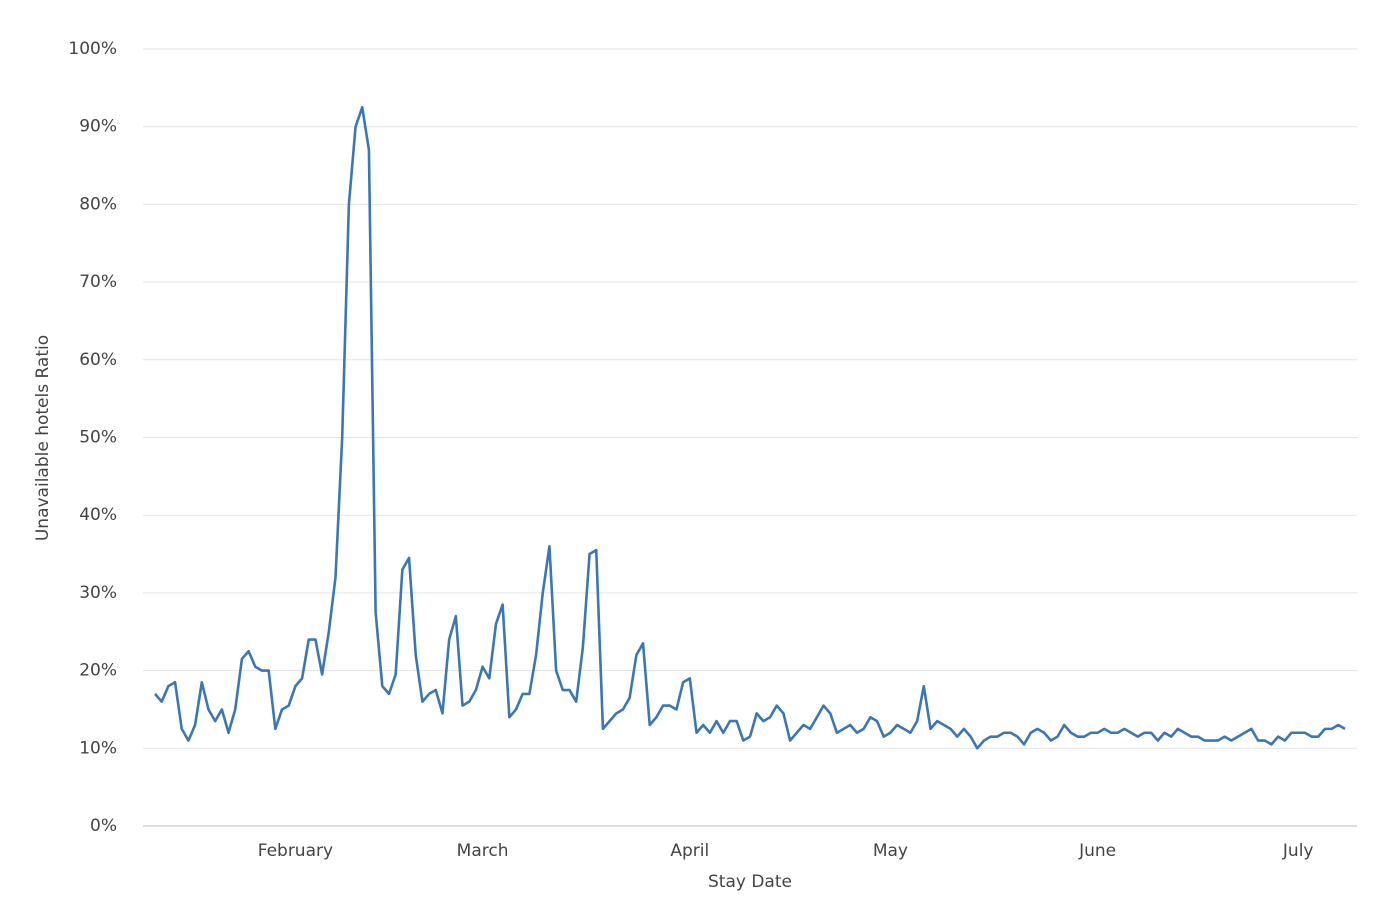 The width and height of the screenshot is (1400, 904). What do you see at coordinates (98, 360) in the screenshot?
I see `y-tick-label: 60%` at bounding box center [98, 360].